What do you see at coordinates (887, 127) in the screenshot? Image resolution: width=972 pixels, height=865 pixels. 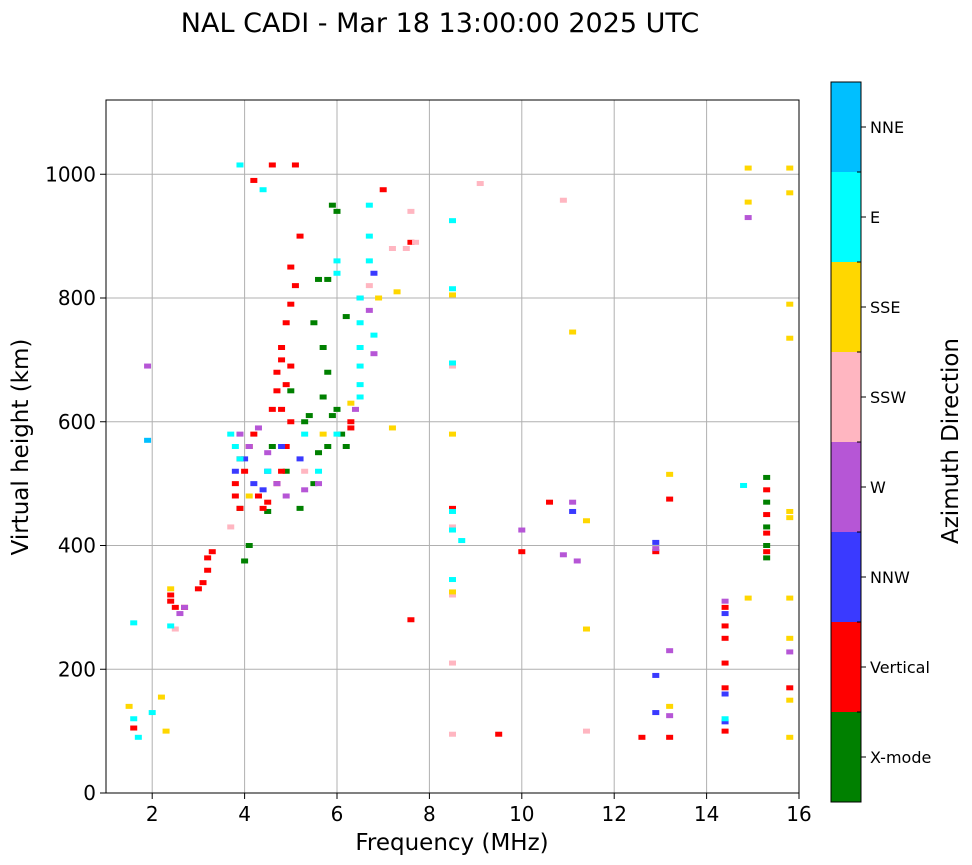 I see `colorbar-label: NNE` at bounding box center [887, 127].